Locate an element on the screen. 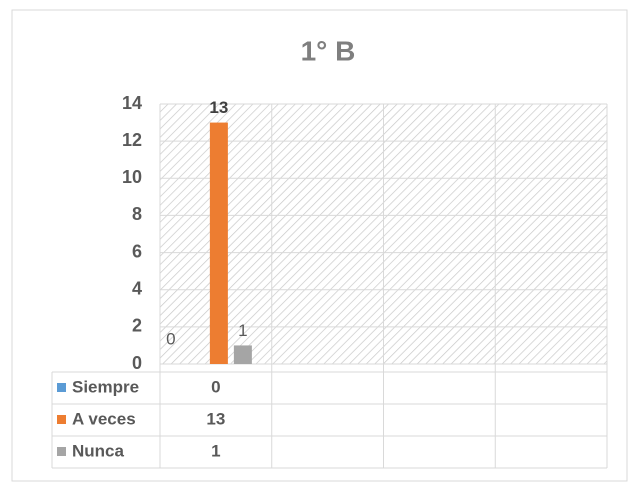 Image resolution: width=629 pixels, height=483 pixels. y-tick-label: 0 is located at coordinates (137, 363).